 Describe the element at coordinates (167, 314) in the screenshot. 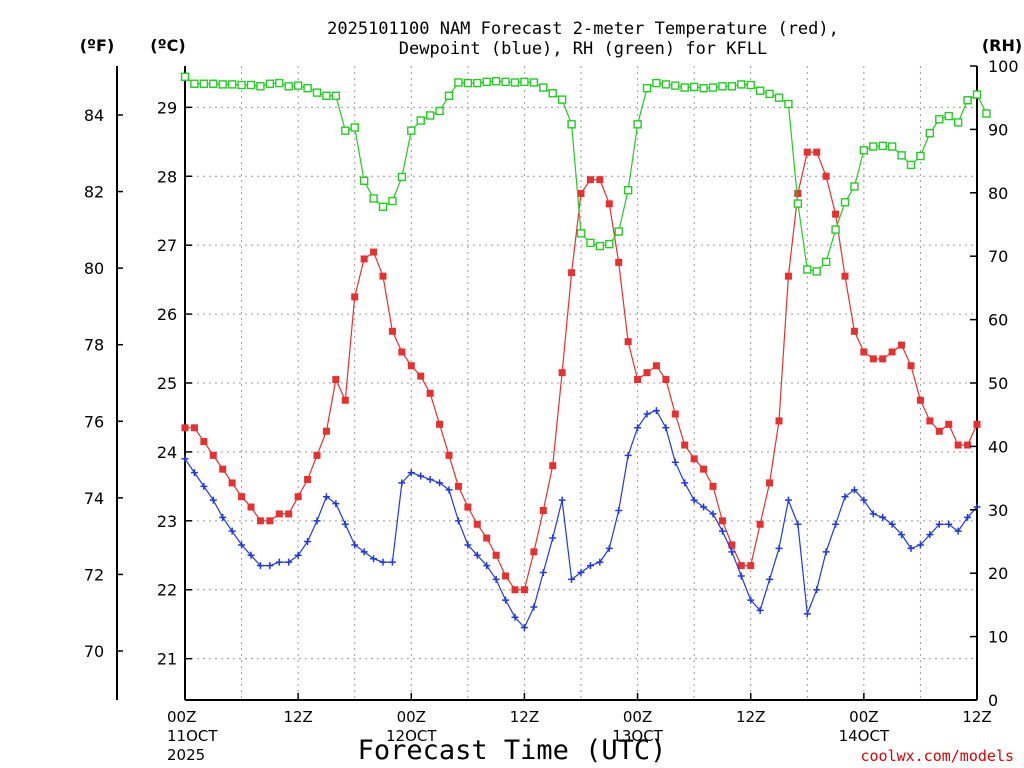

I see `celsius-tick-label: 26` at that location.